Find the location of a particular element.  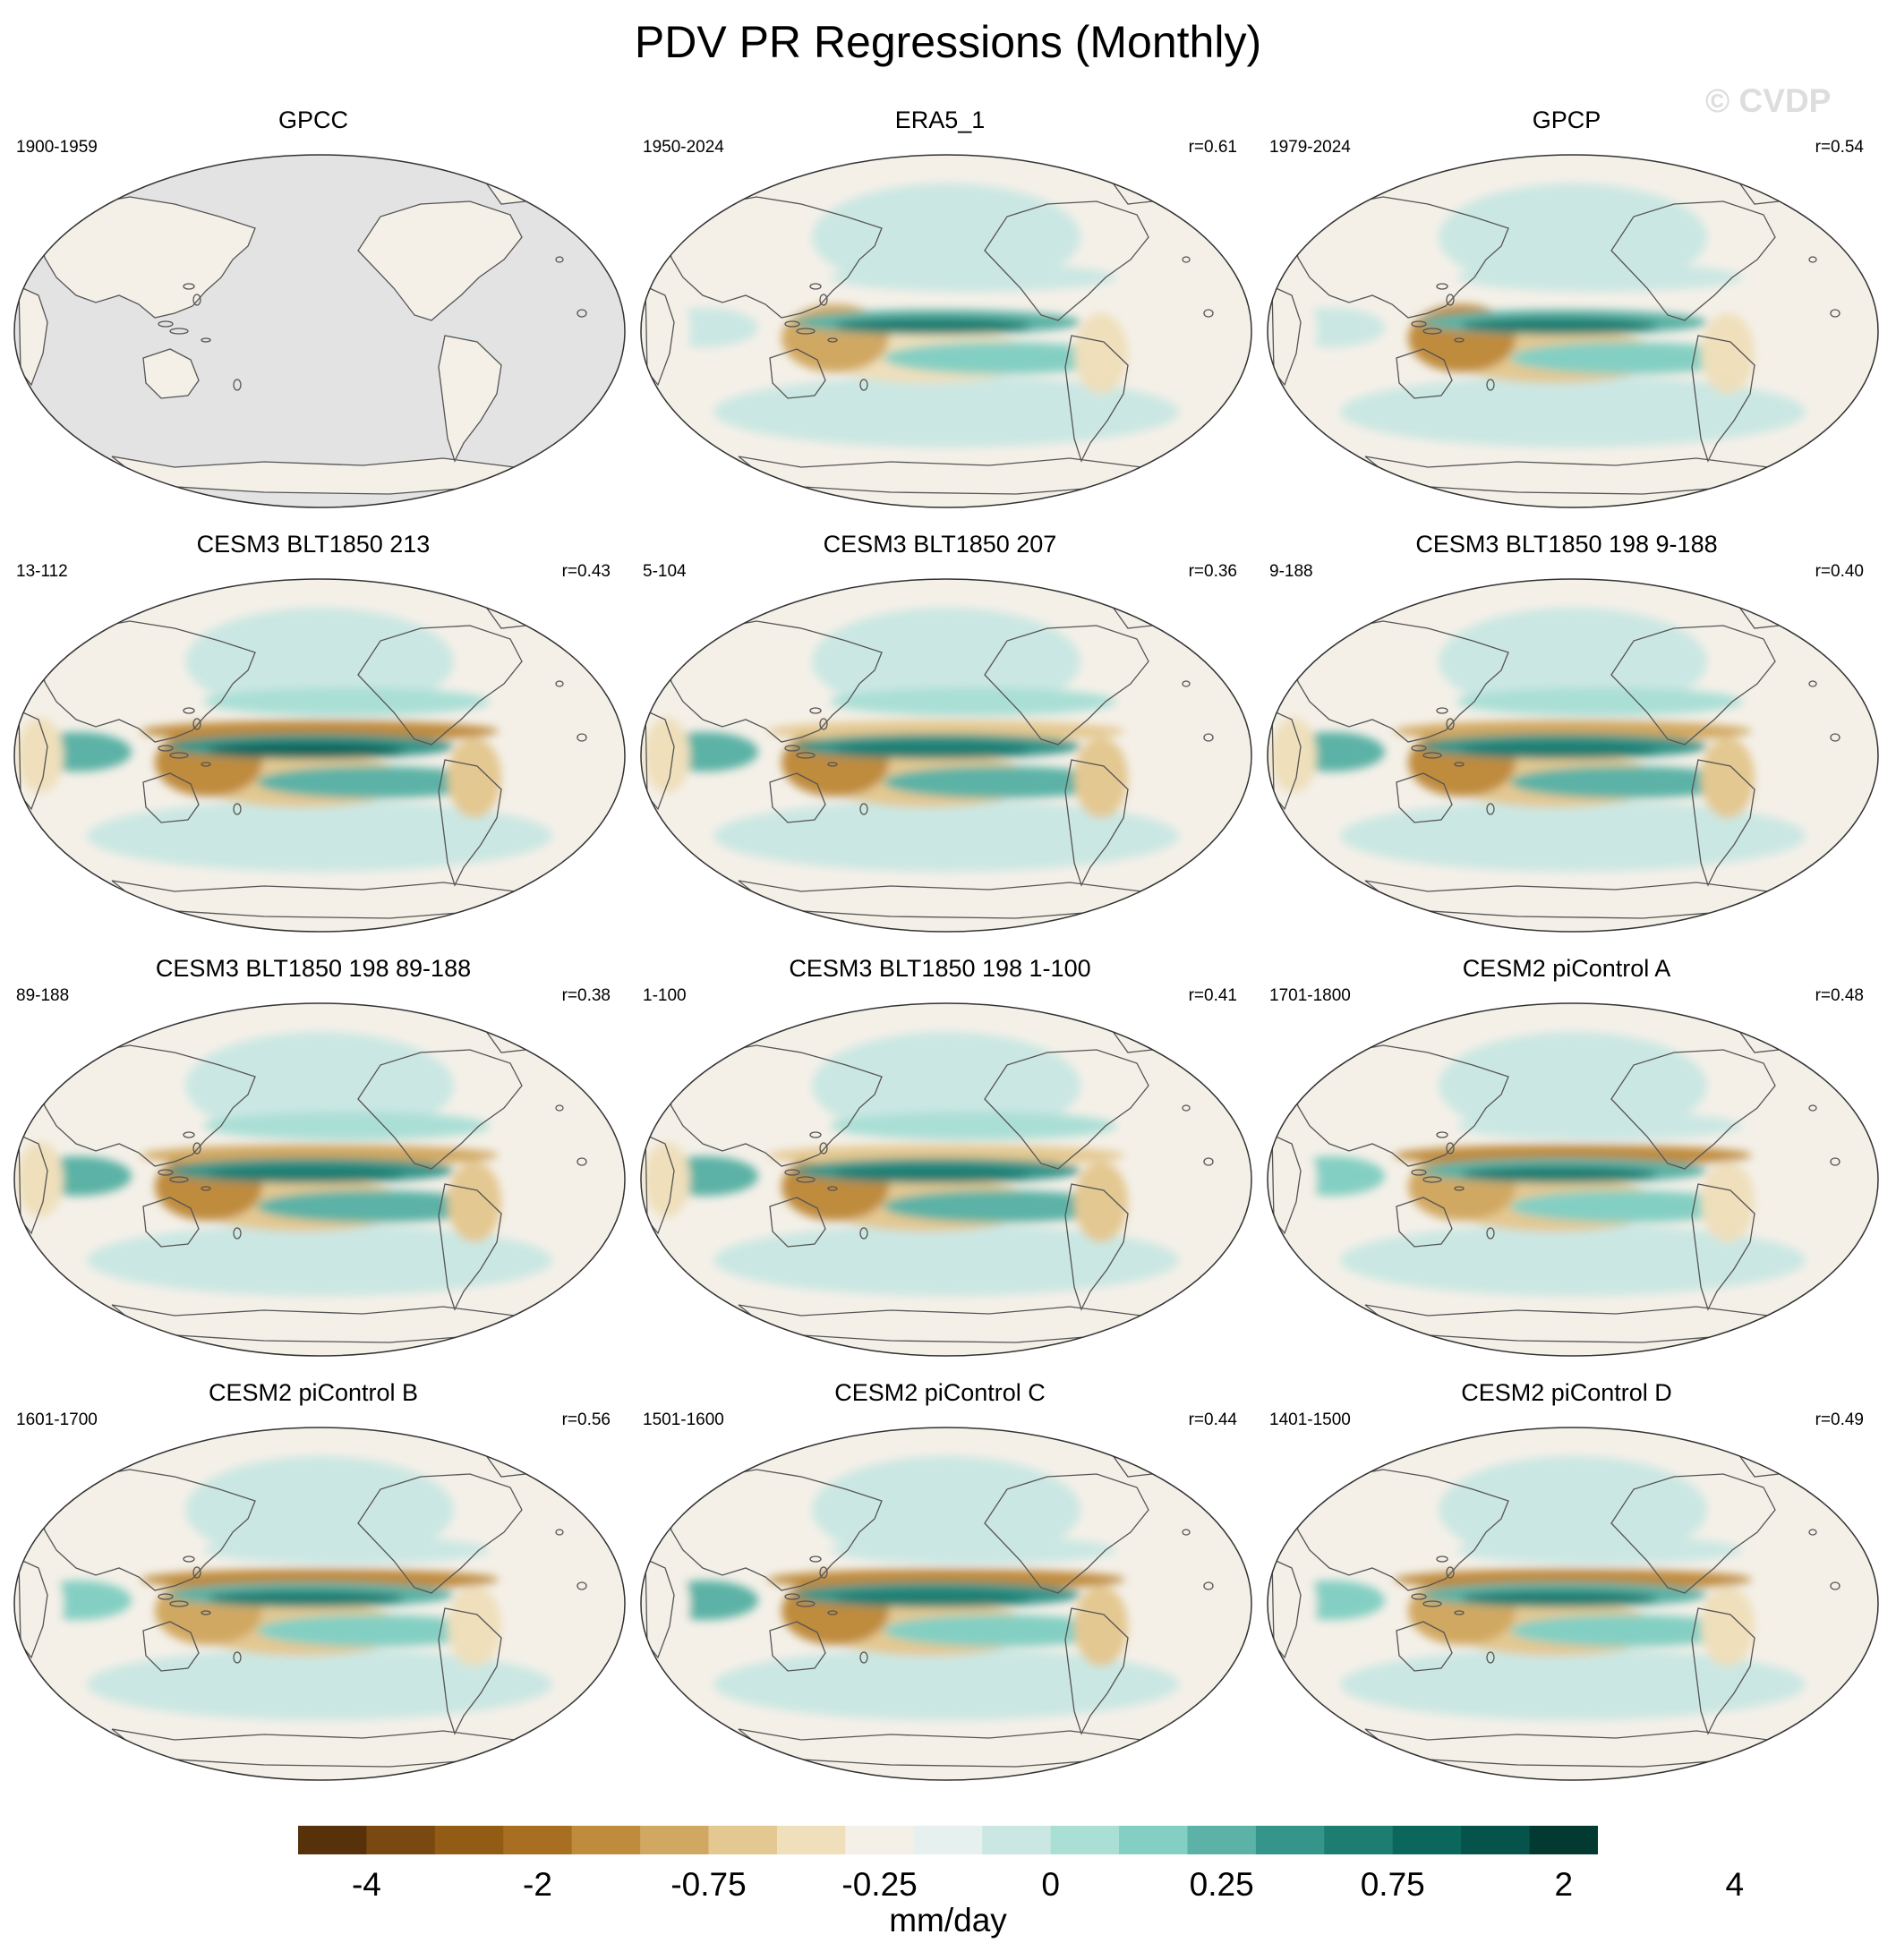

map-panel: CESM3 BLT1850 198 1-100 1-100 r=0.41 is located at coordinates (940, 1164).